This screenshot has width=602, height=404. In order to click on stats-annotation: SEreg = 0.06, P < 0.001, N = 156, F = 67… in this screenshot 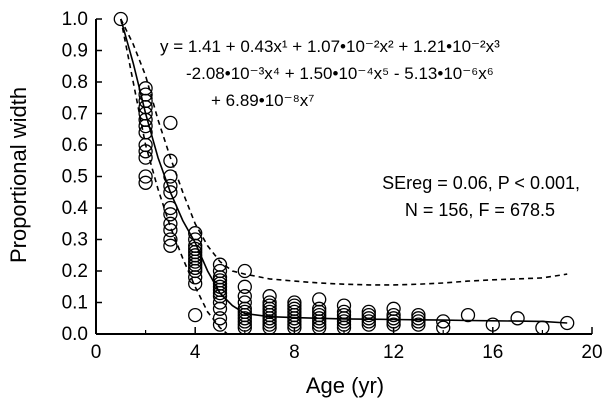, I will do `click(481, 196)`.